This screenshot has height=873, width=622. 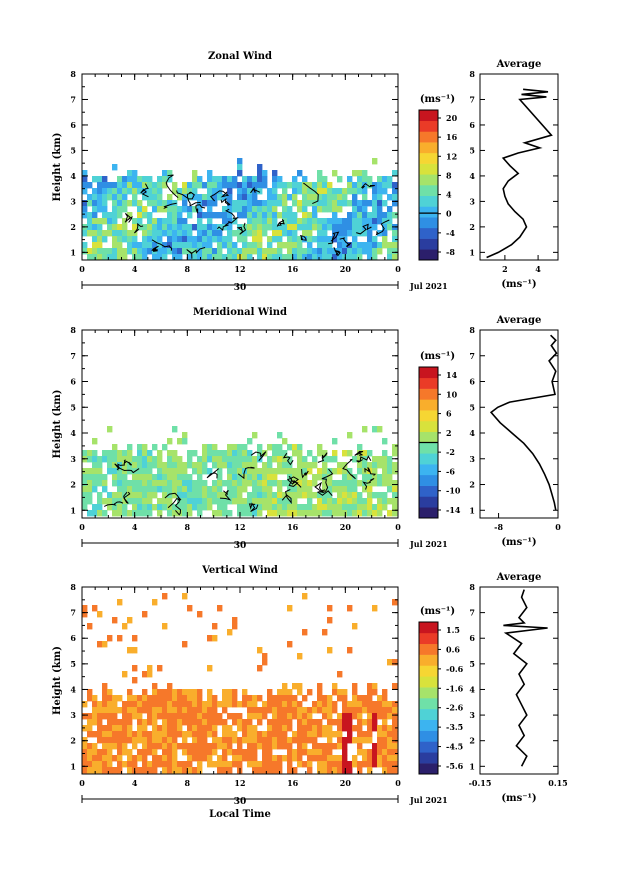 I want to click on profile-frame, so click(x=519, y=167).